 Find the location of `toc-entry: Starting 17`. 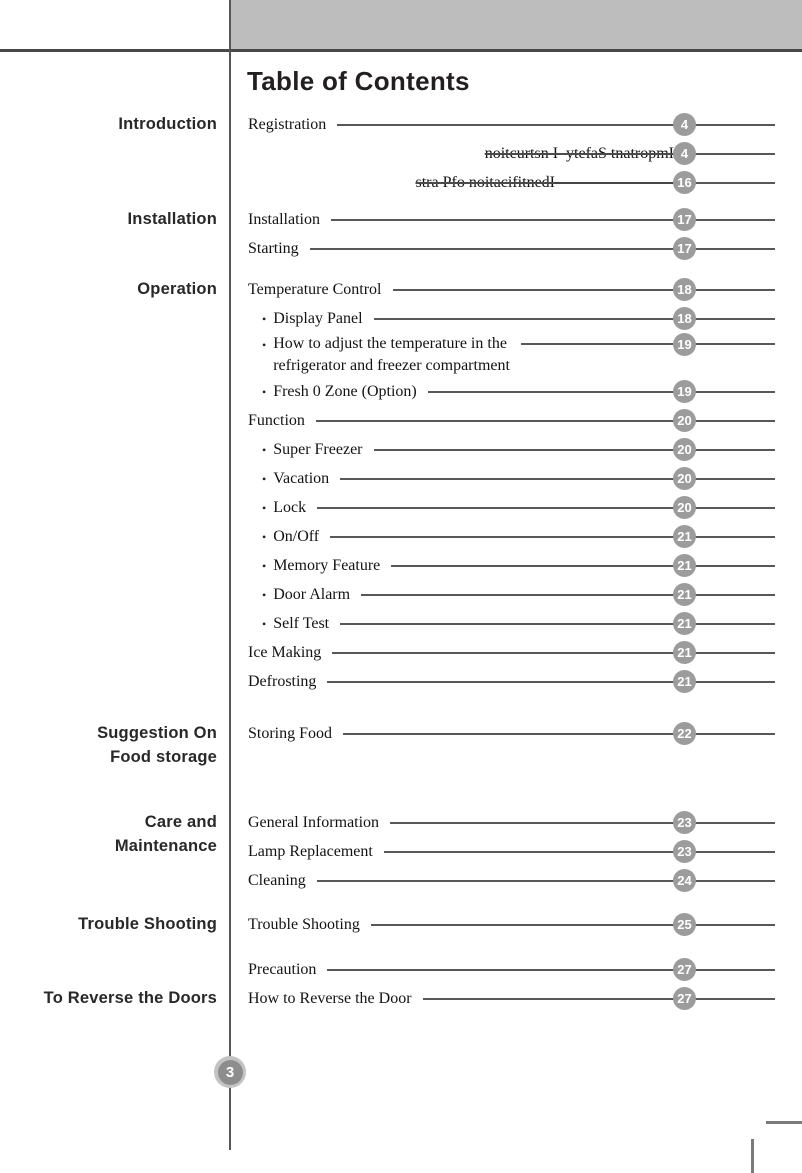

toc-entry: Starting 17 is located at coordinates (511, 248).